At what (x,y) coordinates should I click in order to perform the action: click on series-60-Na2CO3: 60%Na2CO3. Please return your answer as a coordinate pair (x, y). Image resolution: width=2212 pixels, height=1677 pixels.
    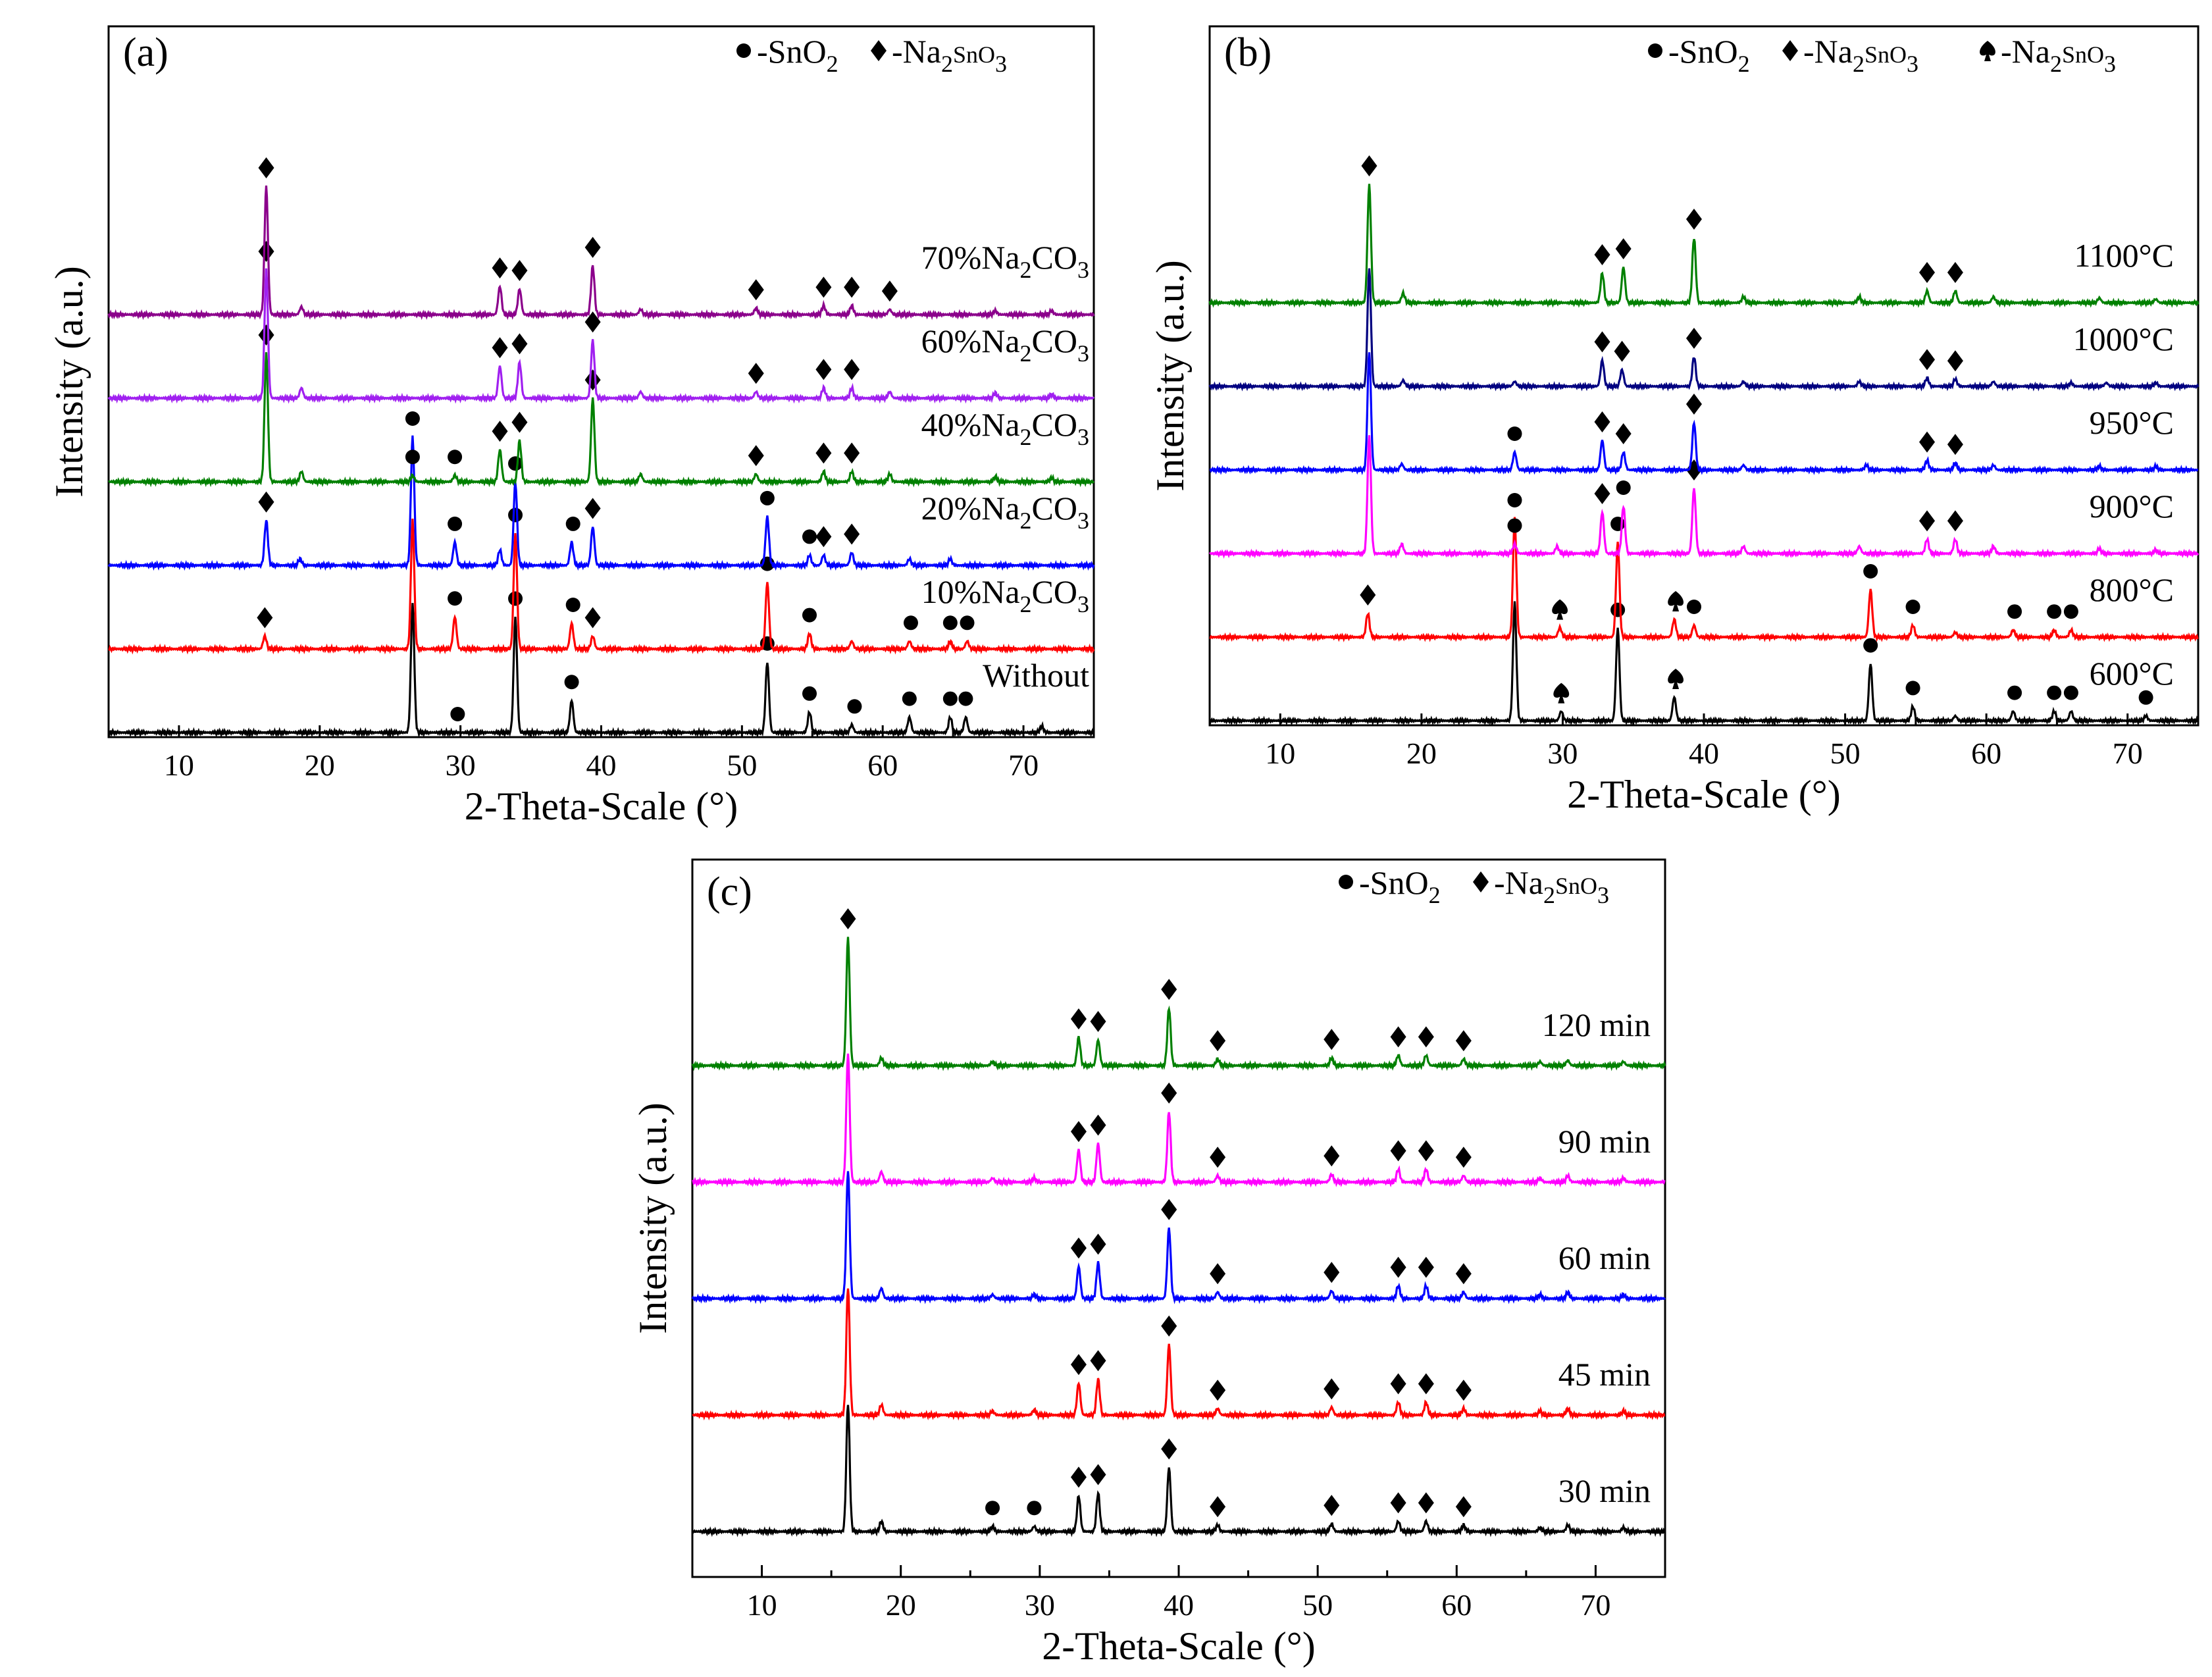
    Looking at the image, I should click on (601, 322).